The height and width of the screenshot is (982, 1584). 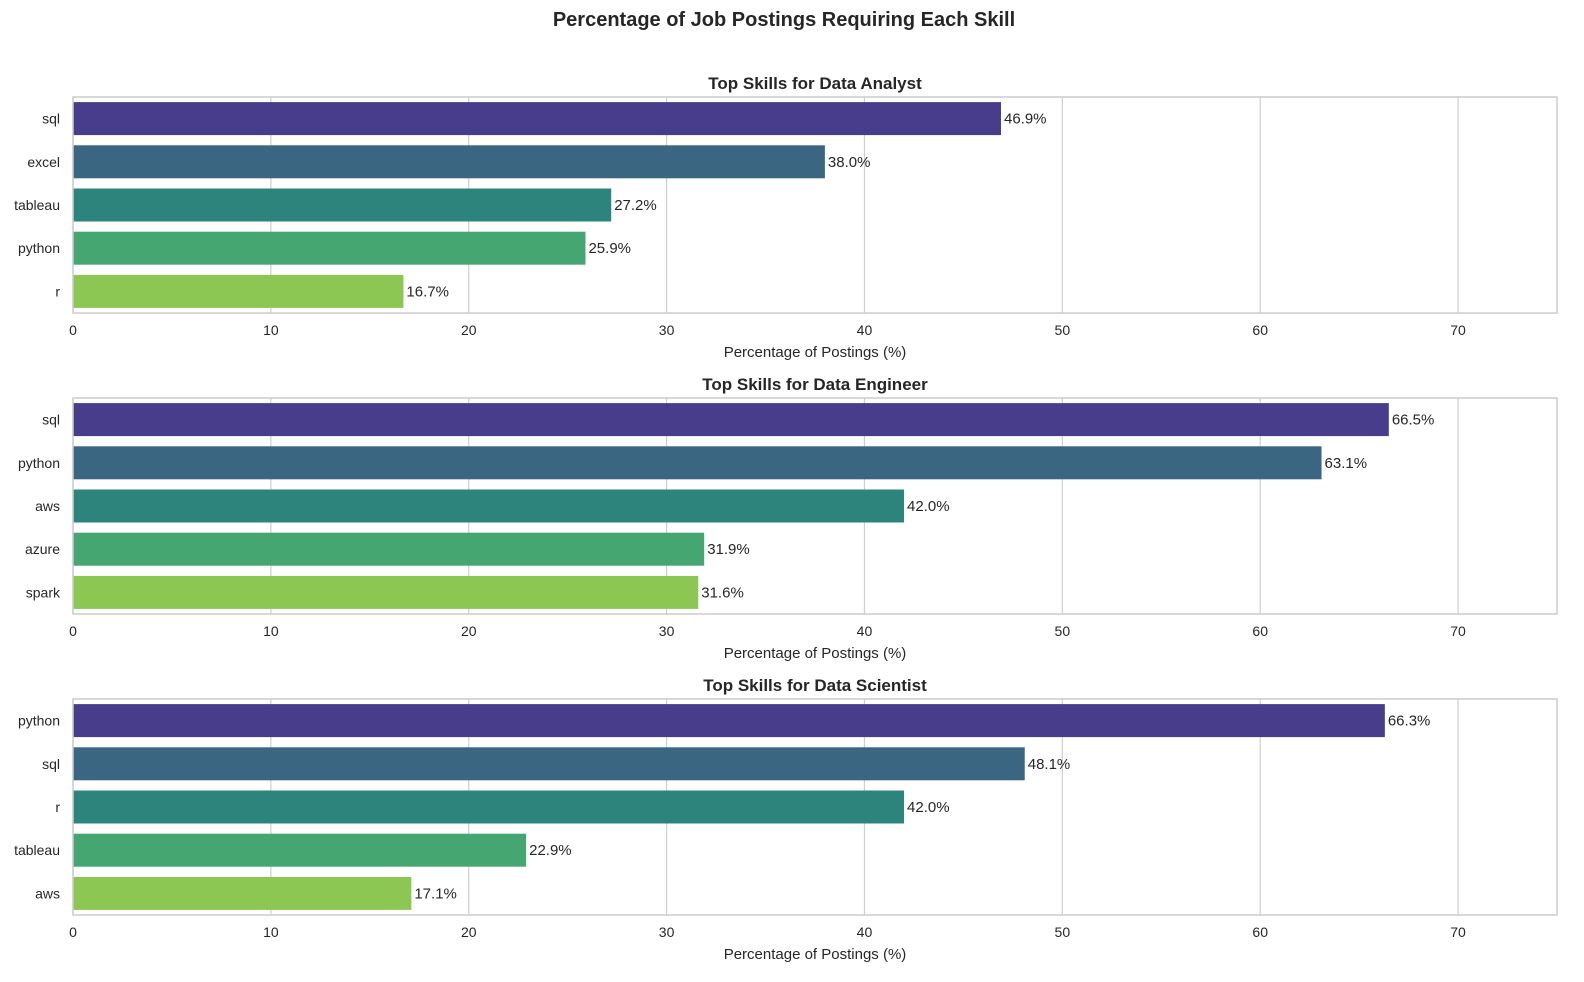 I want to click on data-label: 17.1%, so click(x=435, y=893).